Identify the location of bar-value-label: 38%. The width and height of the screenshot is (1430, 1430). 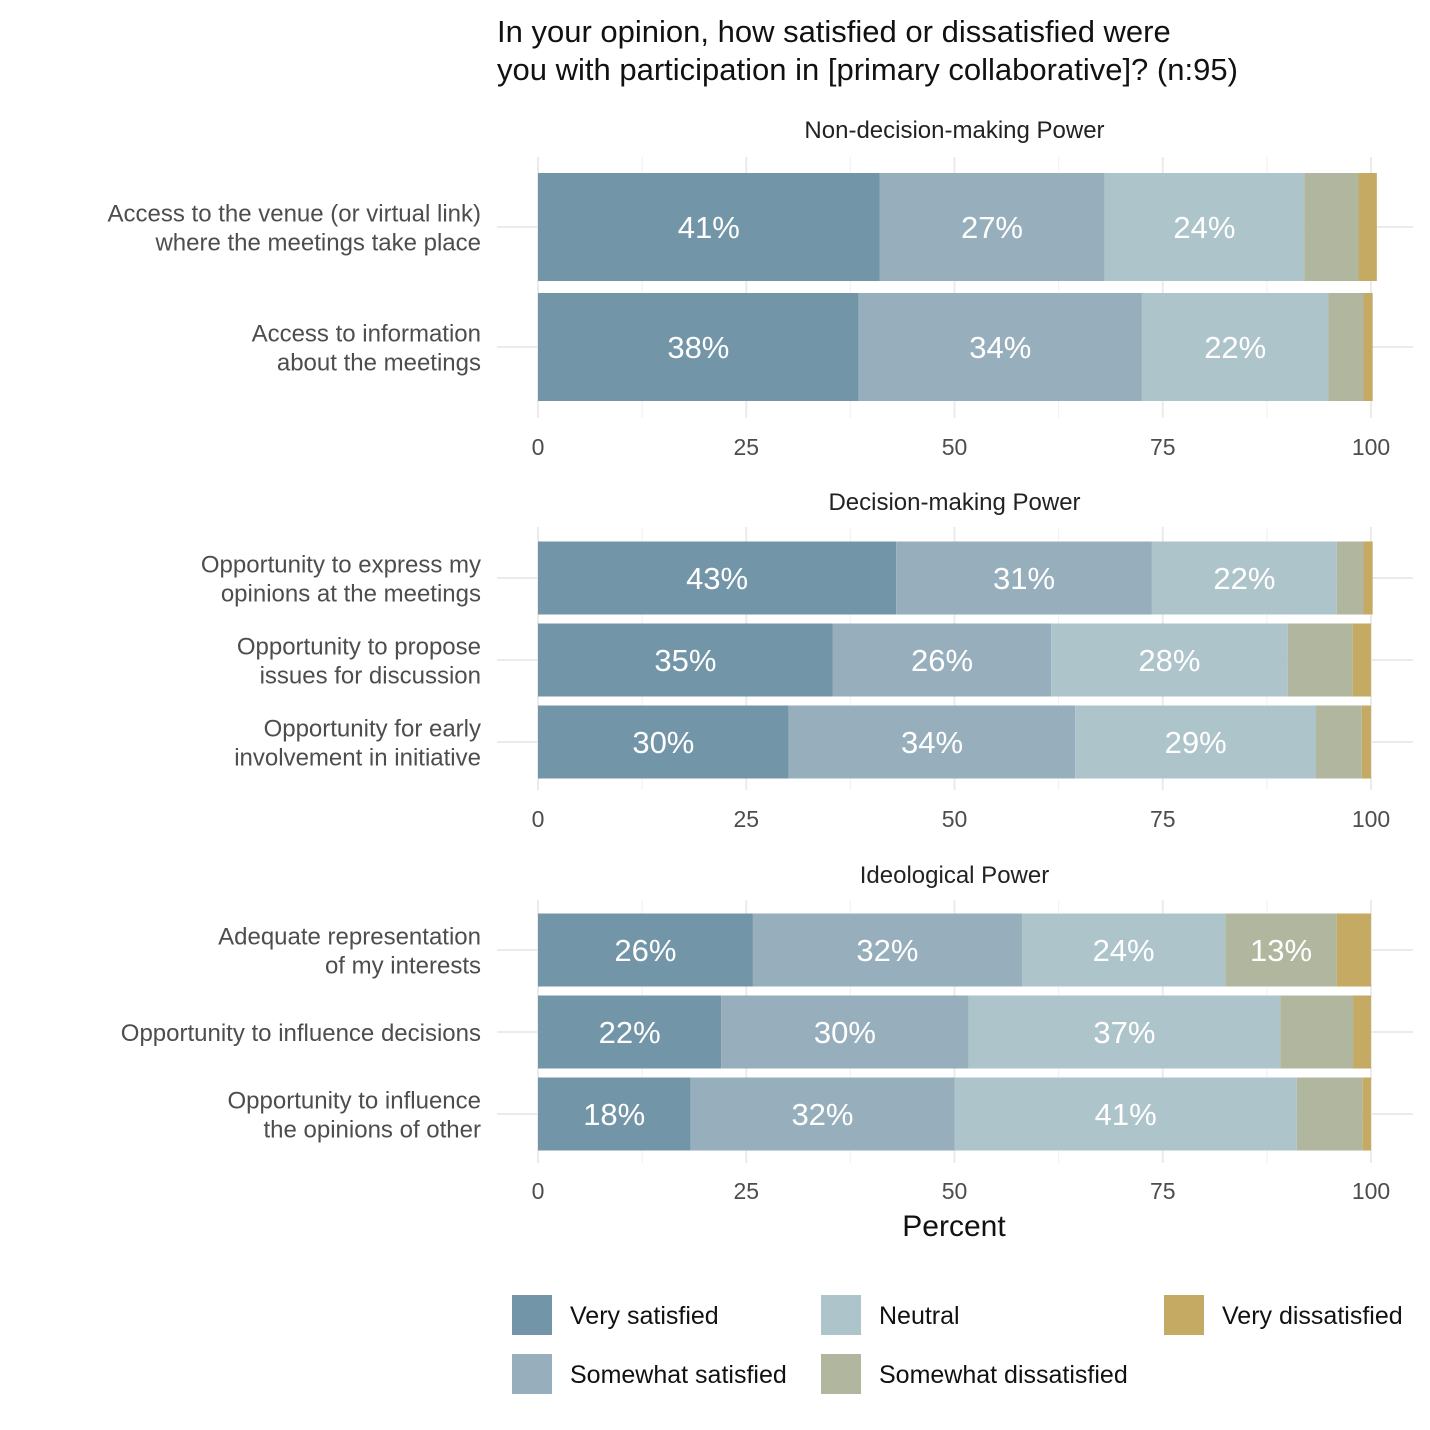
(698, 347).